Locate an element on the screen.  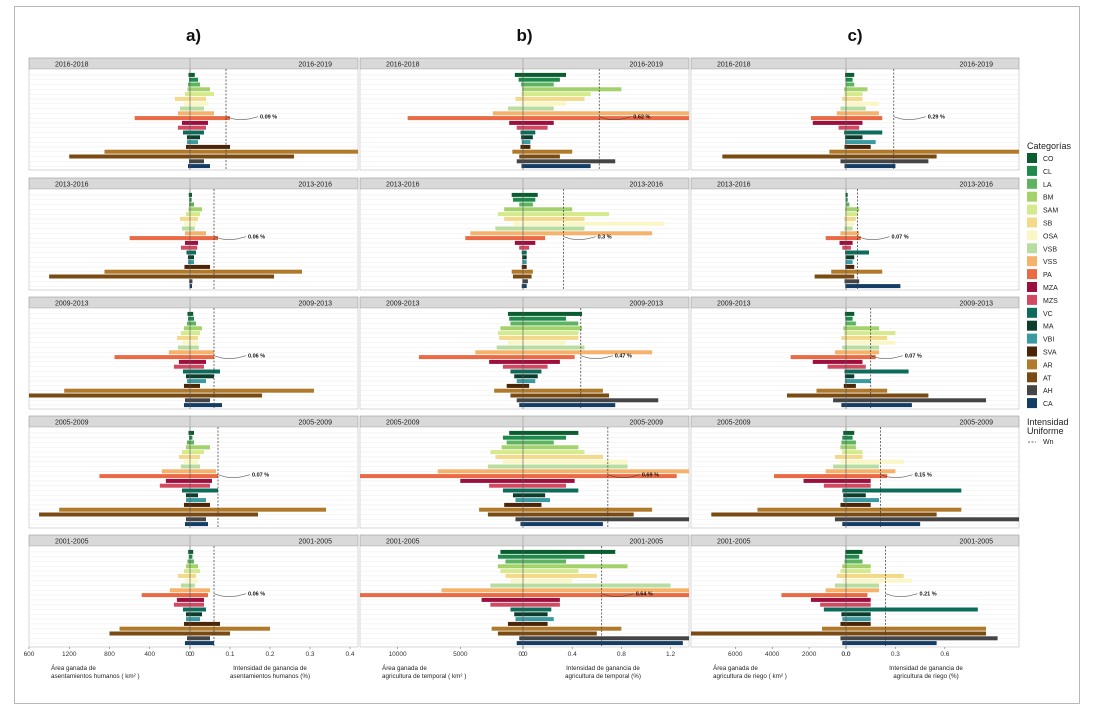
period-left-label: 2013-2016 is located at coordinates (403, 184).